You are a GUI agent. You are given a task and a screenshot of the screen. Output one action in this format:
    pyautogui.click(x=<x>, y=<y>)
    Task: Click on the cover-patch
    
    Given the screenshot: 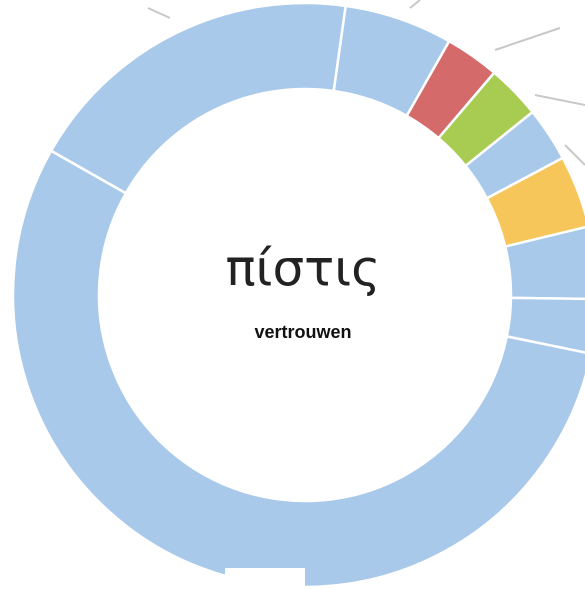 What is the action you would take?
    pyautogui.click(x=265, y=578)
    